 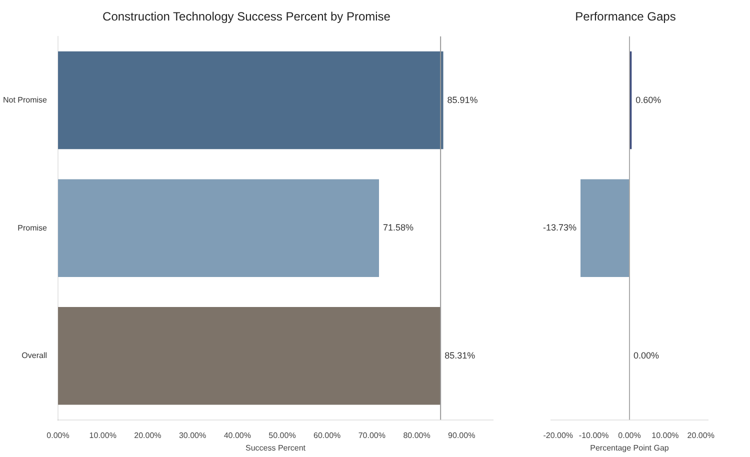 What do you see at coordinates (559, 227) in the screenshot?
I see `data-label: -13.73%` at bounding box center [559, 227].